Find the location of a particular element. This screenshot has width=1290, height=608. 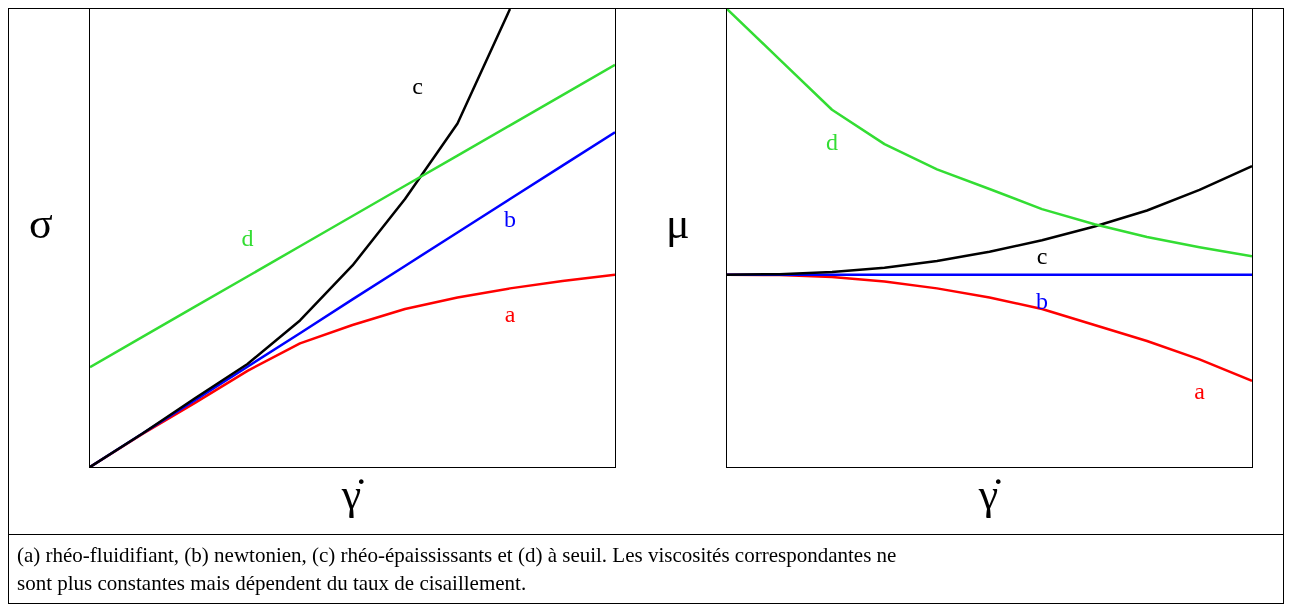

y-axis-title: μ is located at coordinates (678, 223).